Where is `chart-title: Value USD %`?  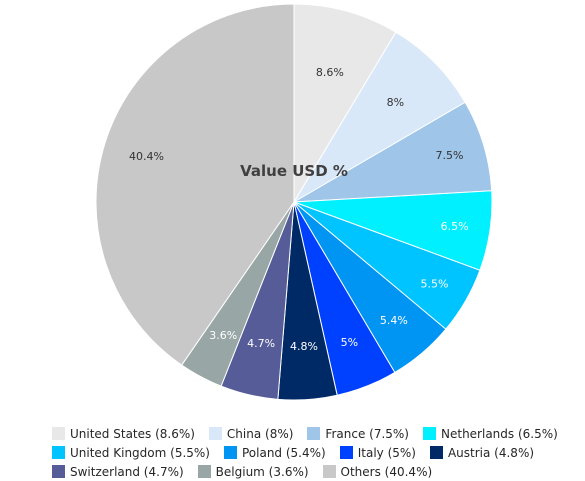
chart-title: Value USD % is located at coordinates (294, 171).